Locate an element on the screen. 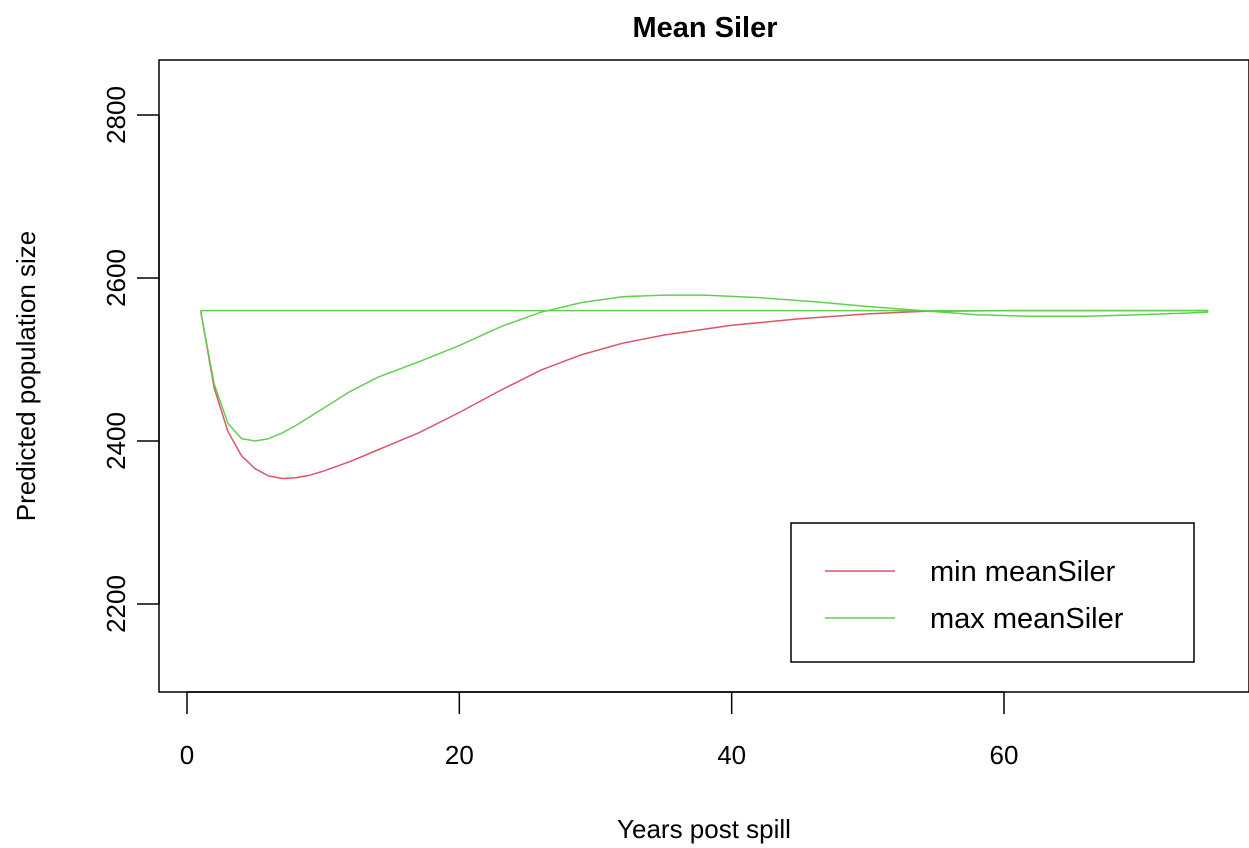  y-tick-label: 2800 is located at coordinates (116, 115).